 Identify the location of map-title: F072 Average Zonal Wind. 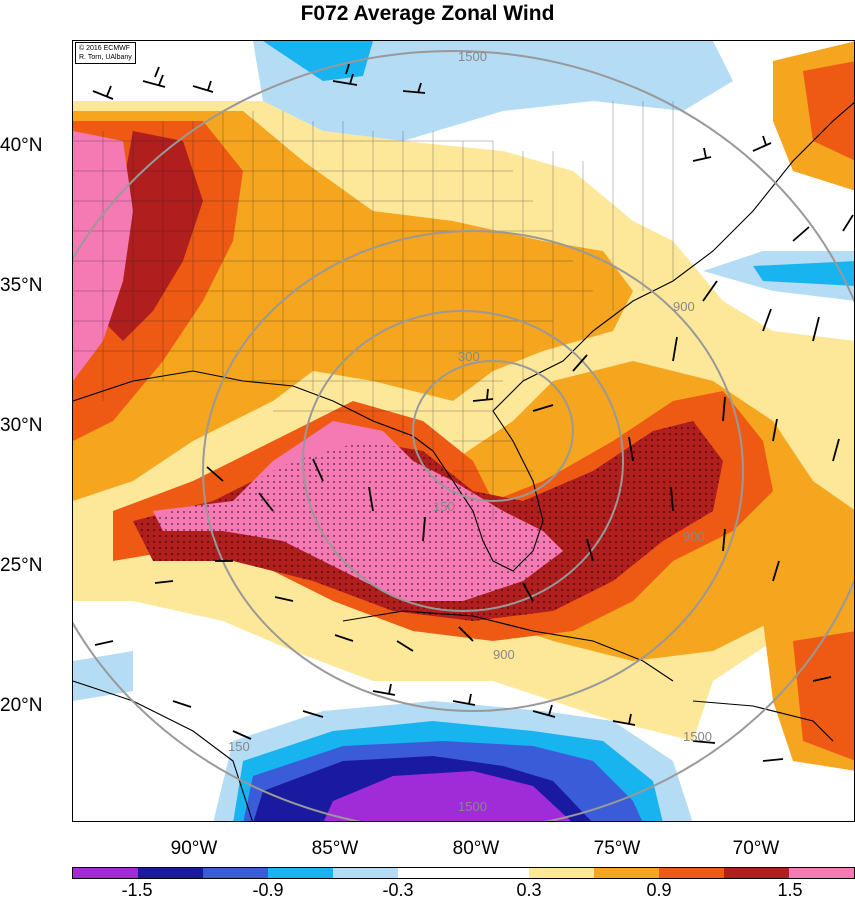
(427, 13).